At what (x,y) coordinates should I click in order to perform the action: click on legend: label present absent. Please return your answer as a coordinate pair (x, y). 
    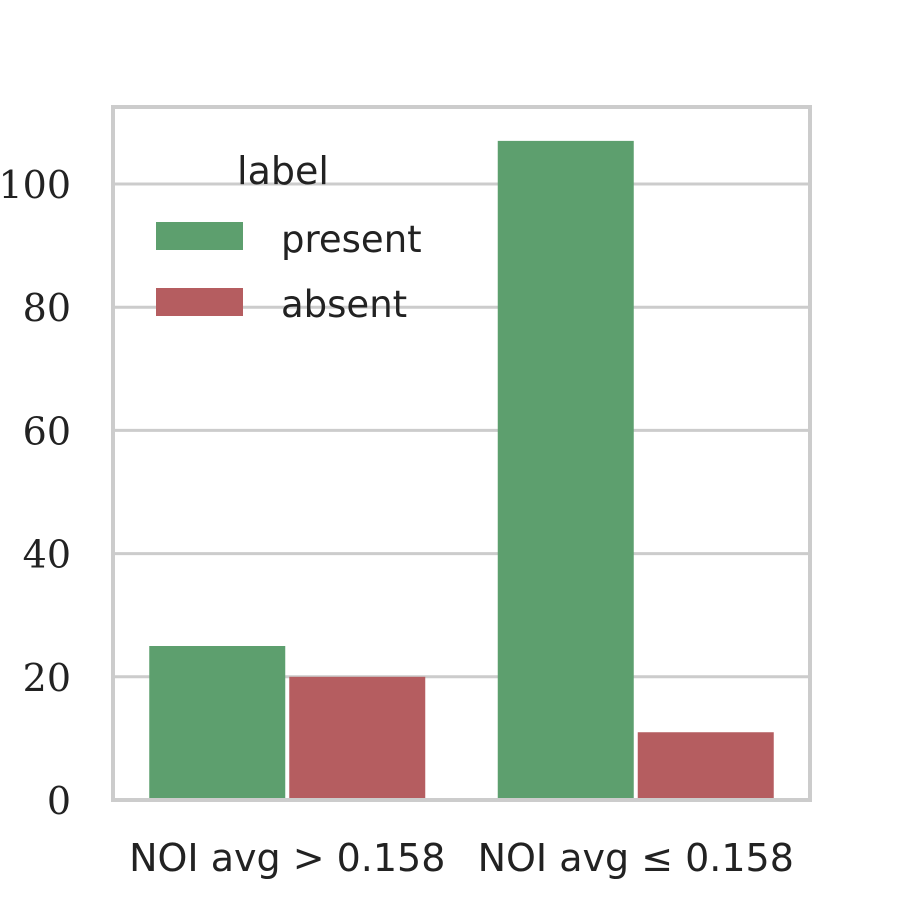
    Looking at the image, I should click on (289, 237).